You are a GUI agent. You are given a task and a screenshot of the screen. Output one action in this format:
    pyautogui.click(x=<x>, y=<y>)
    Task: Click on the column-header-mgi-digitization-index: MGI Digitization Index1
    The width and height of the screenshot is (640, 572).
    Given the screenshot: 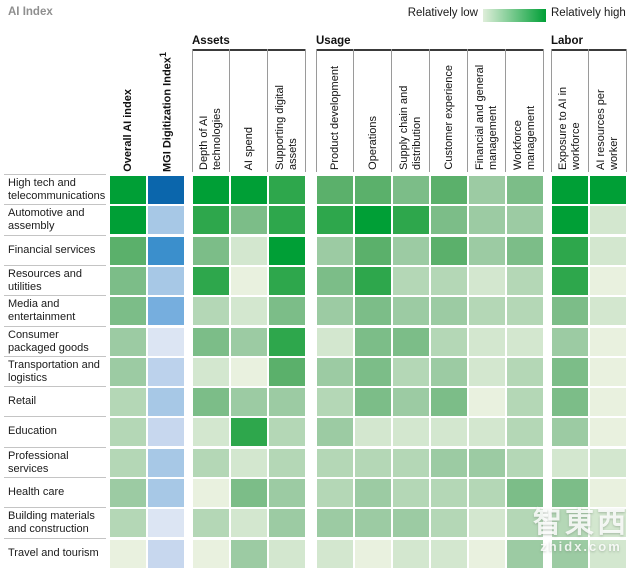 What is the action you would take?
    pyautogui.click(x=166, y=112)
    